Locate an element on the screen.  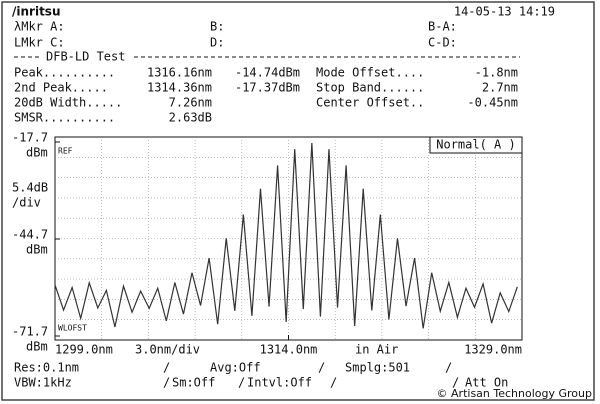
logo: /inritsu is located at coordinates (36, 12).